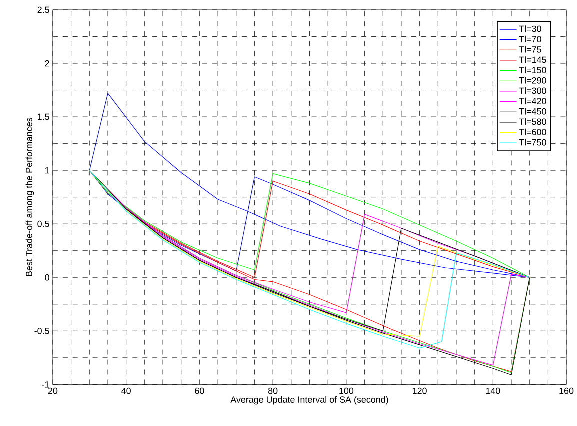 Image resolution: width=577 pixels, height=426 pixels. Describe the element at coordinates (44, 224) in the screenshot. I see `y-tick-label: 0.5` at that location.